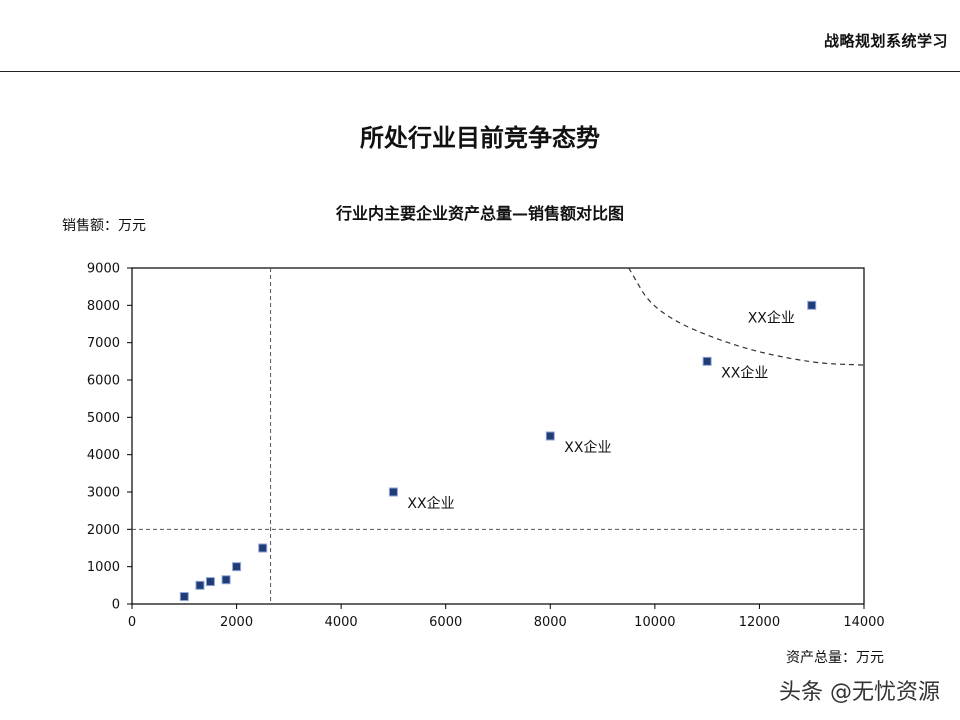 The height and width of the screenshot is (720, 960). I want to click on x-tick-label: 14000, so click(863, 622).